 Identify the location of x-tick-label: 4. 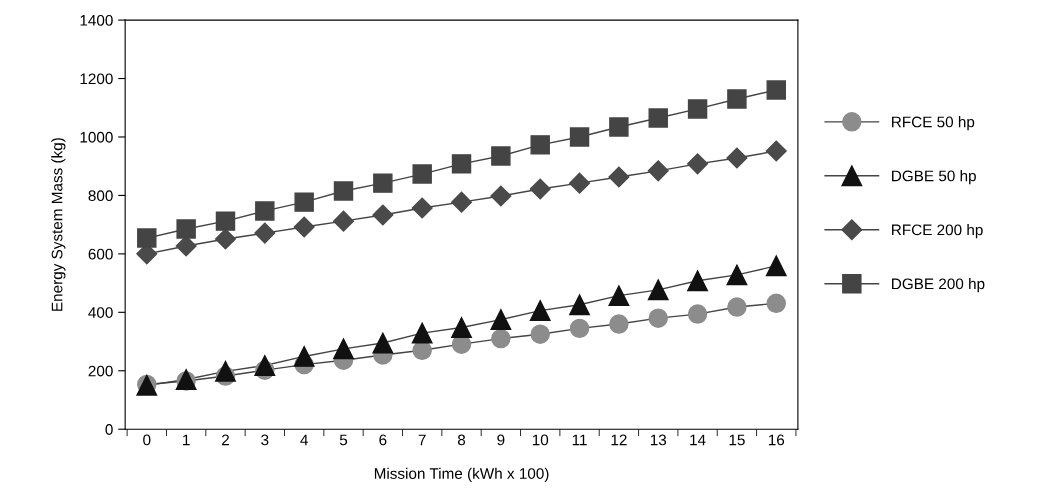
(304, 440).